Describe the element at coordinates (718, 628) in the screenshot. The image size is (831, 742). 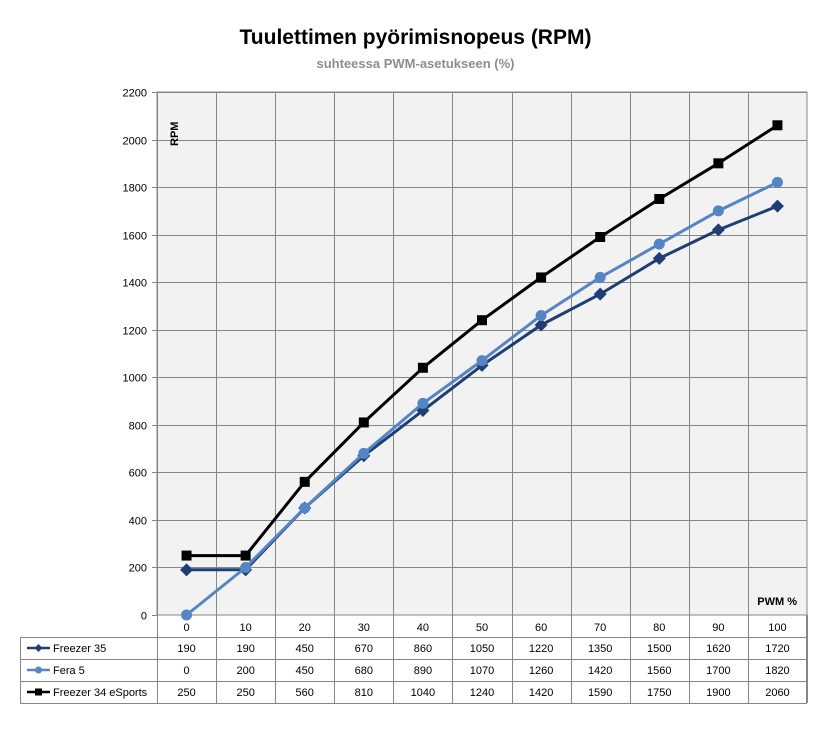
I see `x-tick-label: 90` at that location.